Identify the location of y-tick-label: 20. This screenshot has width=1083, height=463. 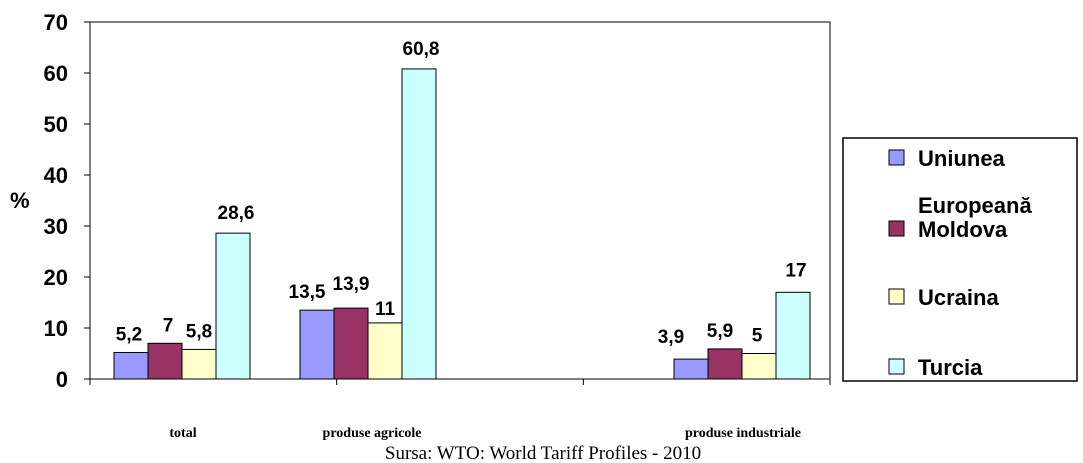
(56, 277).